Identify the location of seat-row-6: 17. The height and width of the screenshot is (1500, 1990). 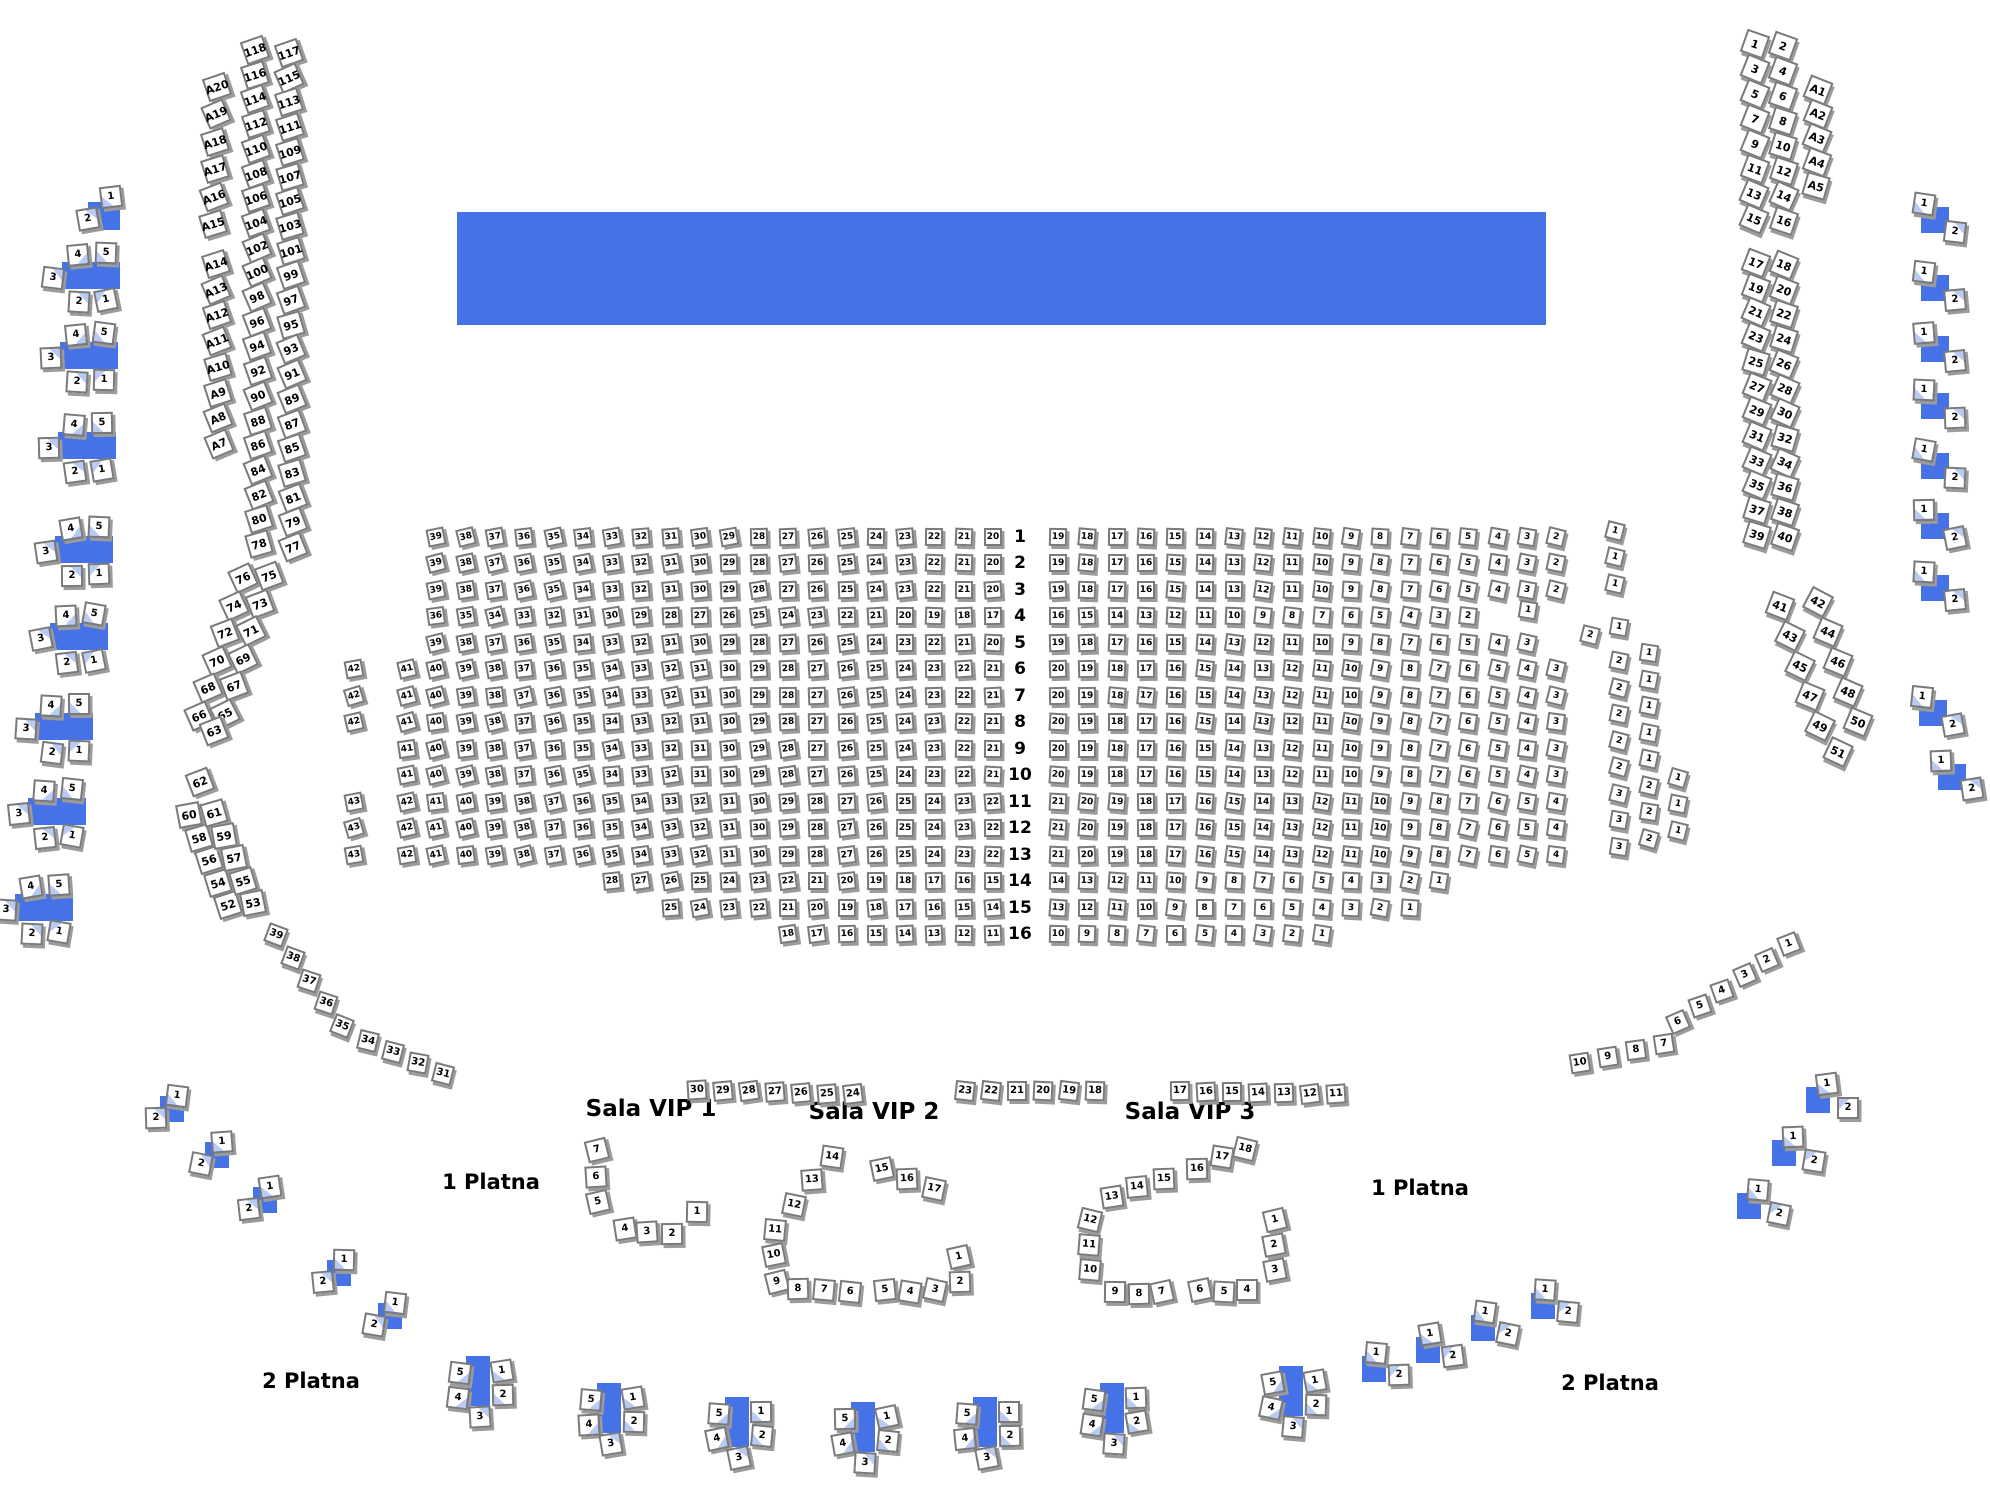
(1146, 669).